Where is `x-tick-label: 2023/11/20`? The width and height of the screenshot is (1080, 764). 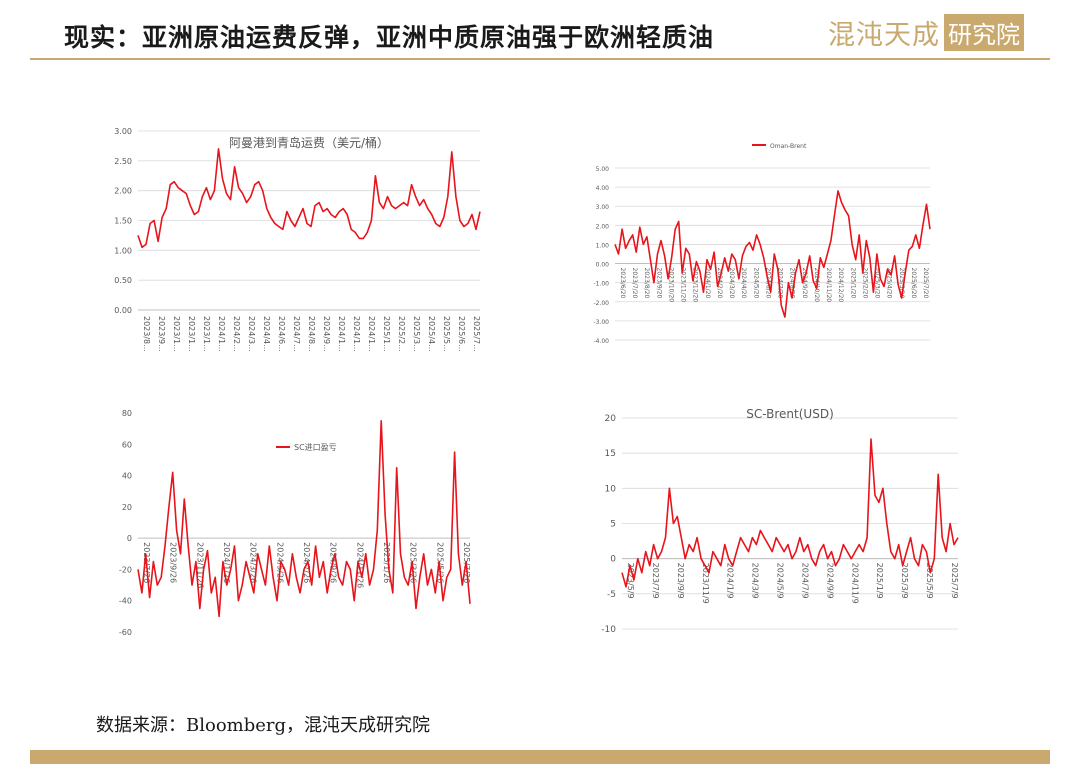
x-tick-label: 2023/11/20 is located at coordinates (683, 285).